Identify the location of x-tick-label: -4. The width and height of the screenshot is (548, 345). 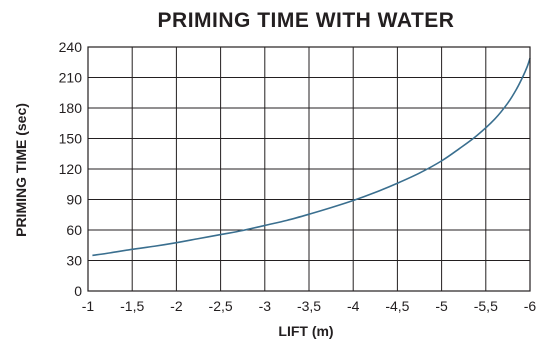
(353, 306).